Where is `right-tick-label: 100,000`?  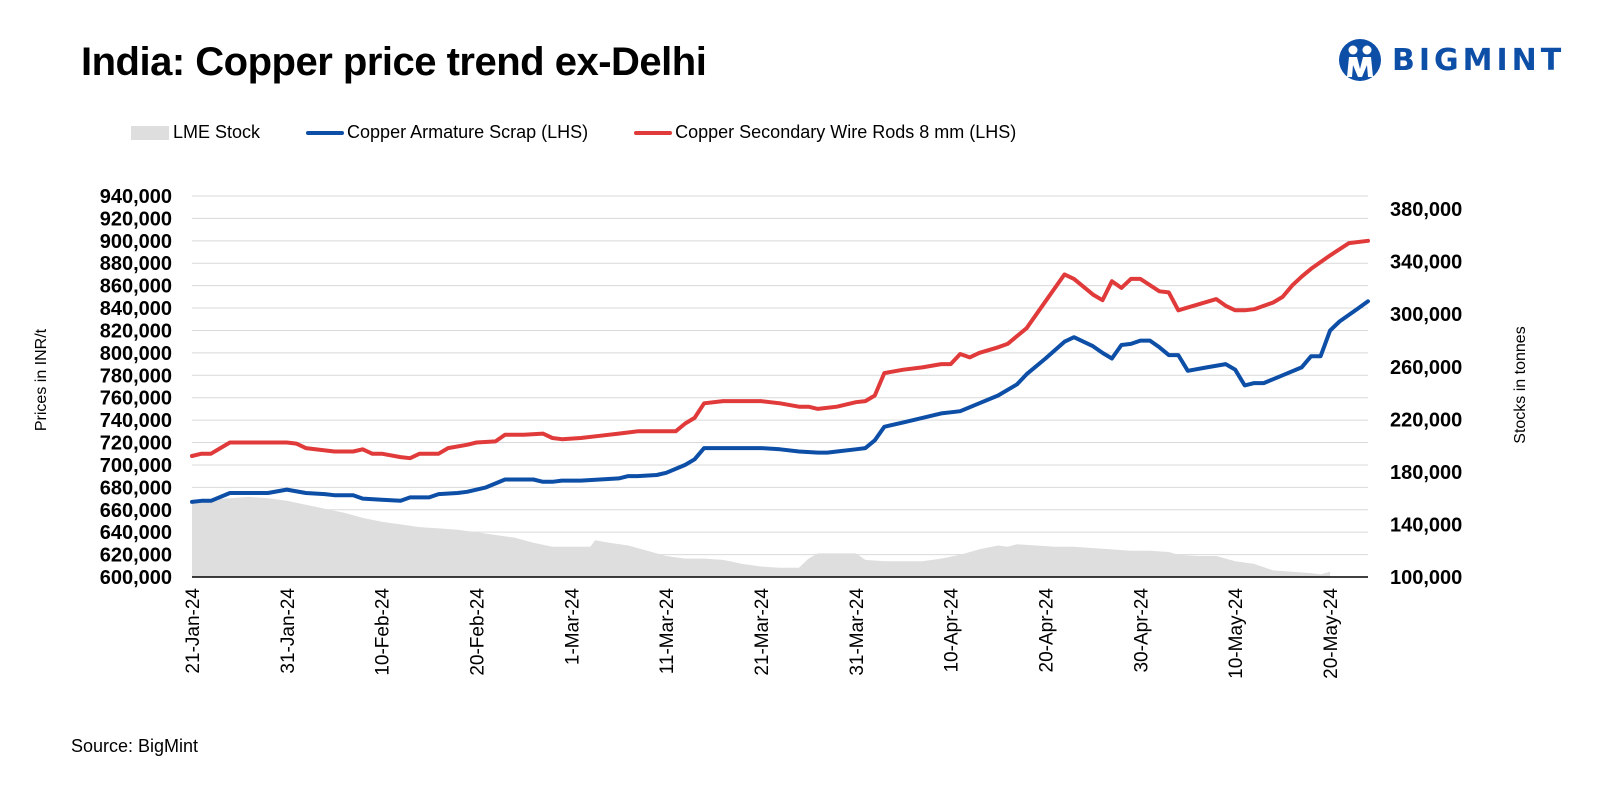
right-tick-label: 100,000 is located at coordinates (1426, 578).